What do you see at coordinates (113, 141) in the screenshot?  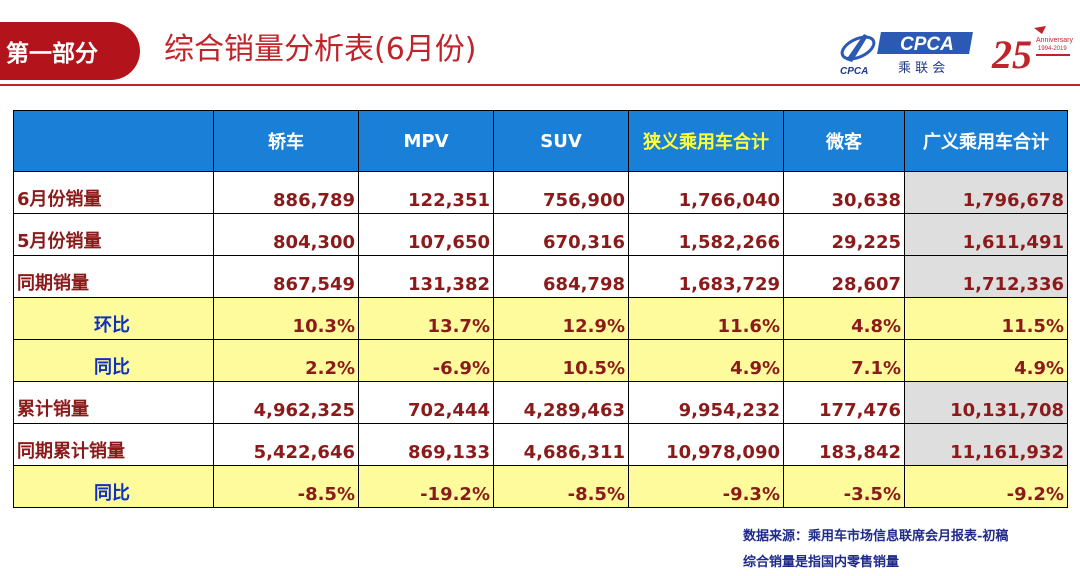 I see `header-cell-blank` at bounding box center [113, 141].